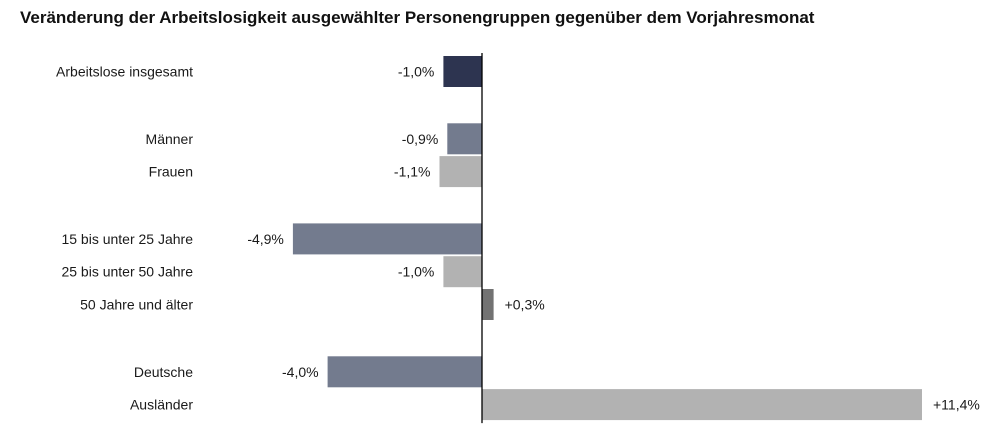  I want to click on category-label-maenner: Männer, so click(170, 139).